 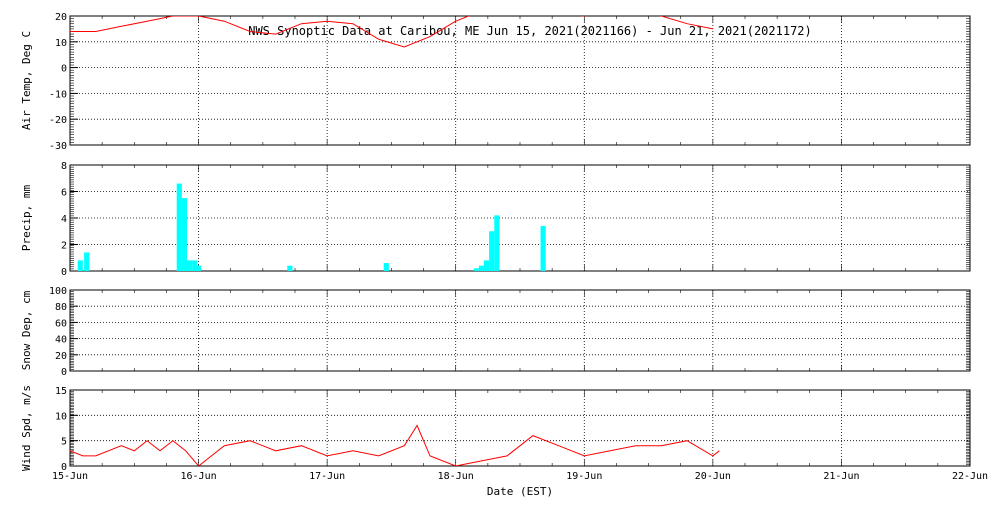 What do you see at coordinates (58, 94) in the screenshot?
I see `y-tick-label: -10` at bounding box center [58, 94].